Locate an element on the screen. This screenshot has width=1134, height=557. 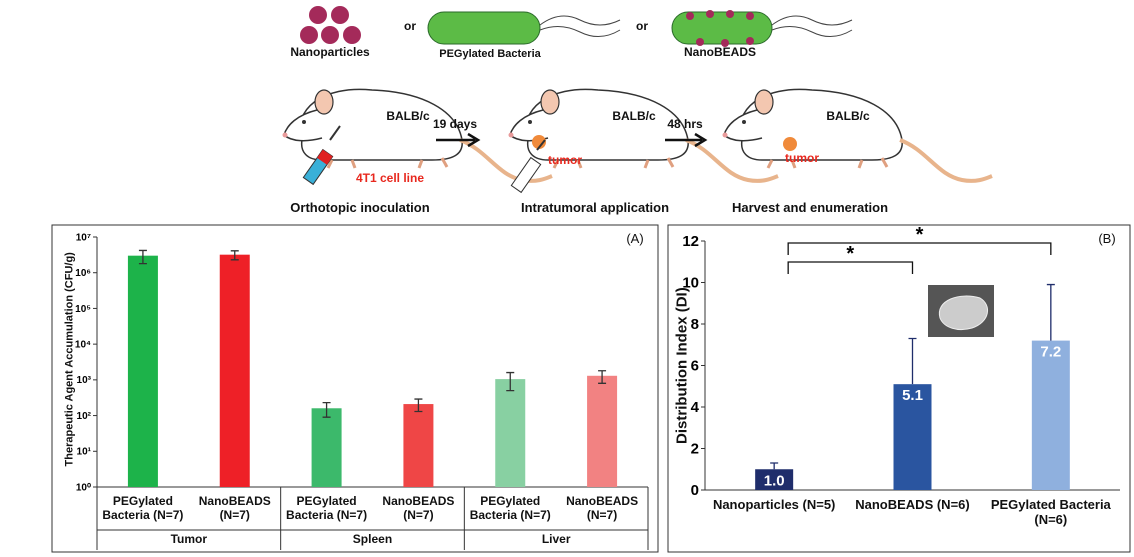
y-tick-label: 10⁵ is located at coordinates (83, 309).